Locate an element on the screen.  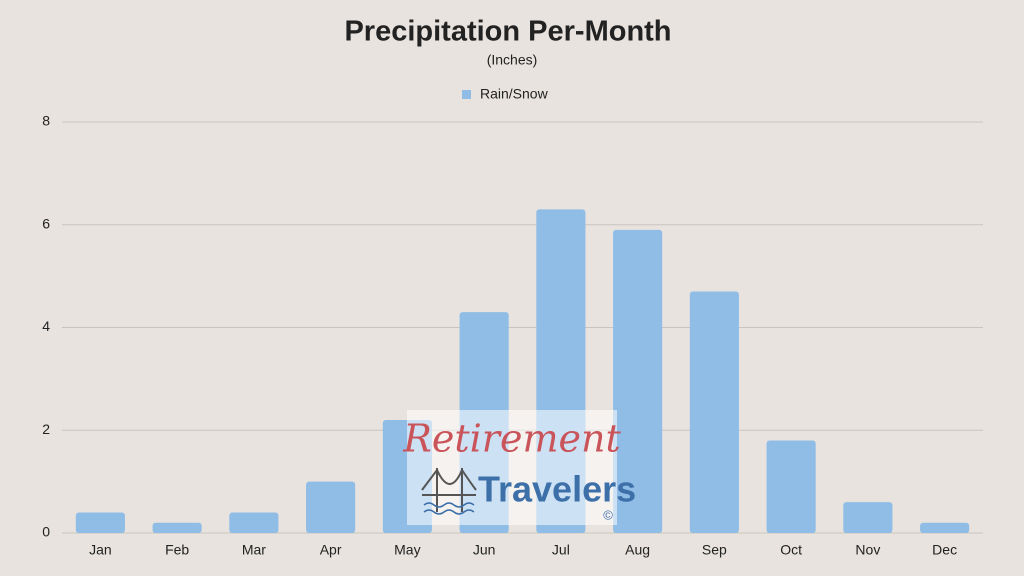
watermark-line2: Travelers is located at coordinates (557, 489).